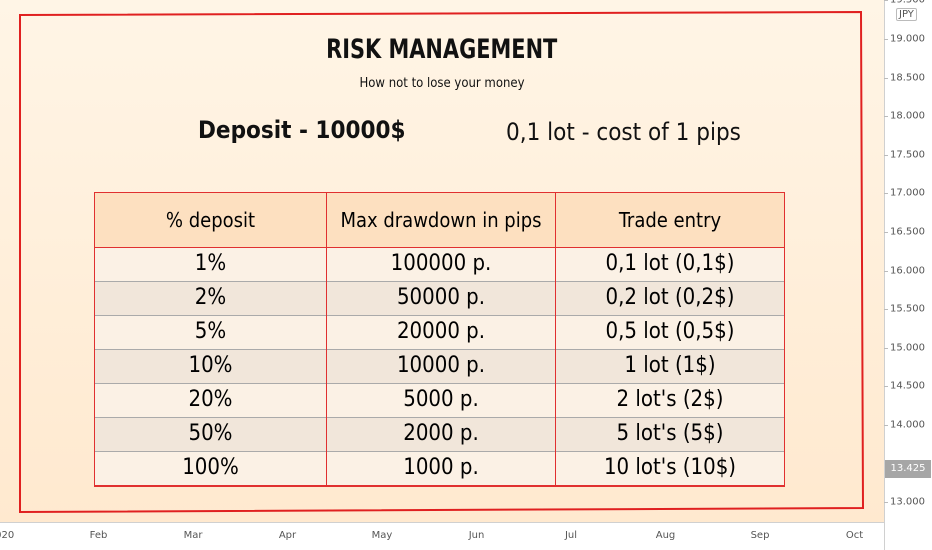  What do you see at coordinates (907, 386) in the screenshot?
I see `price-tick-label: 14.500` at bounding box center [907, 386].